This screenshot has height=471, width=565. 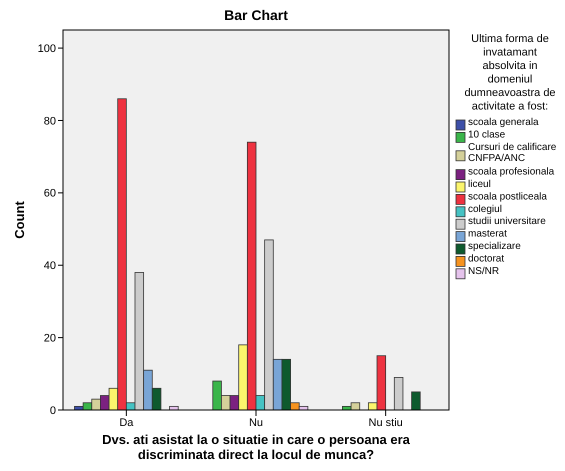 What do you see at coordinates (50, 194) in the screenshot?
I see `y-tick-label: 60` at bounding box center [50, 194].